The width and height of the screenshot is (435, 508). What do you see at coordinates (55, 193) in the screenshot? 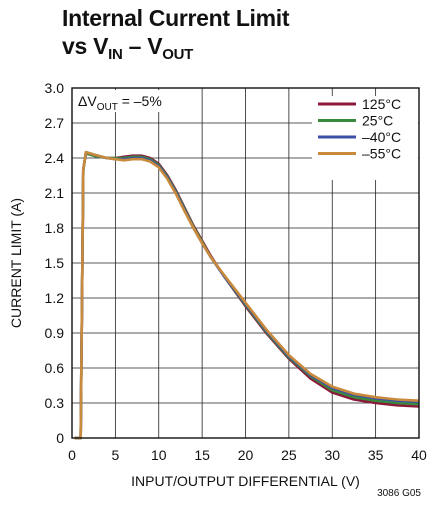
I see `y-tick-label: 2.1` at bounding box center [55, 193].